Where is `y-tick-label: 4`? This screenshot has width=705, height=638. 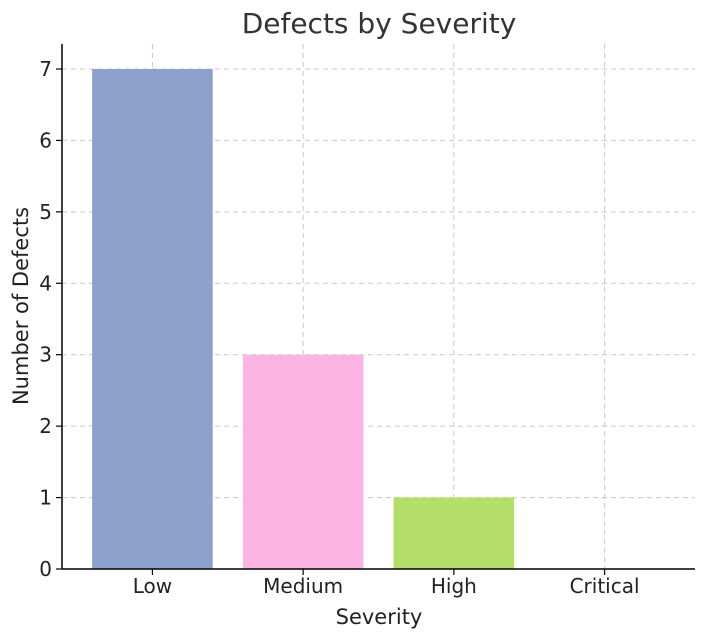 y-tick-label: 4 is located at coordinates (45, 283).